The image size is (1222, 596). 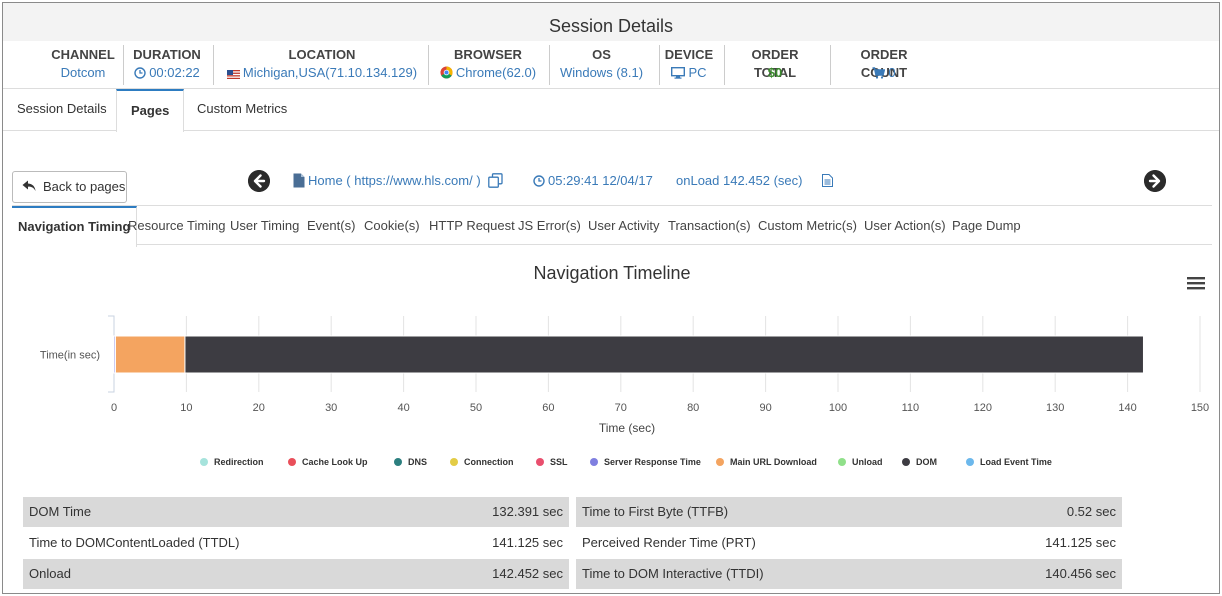 I want to click on legend-label: Unload, so click(x=867, y=462).